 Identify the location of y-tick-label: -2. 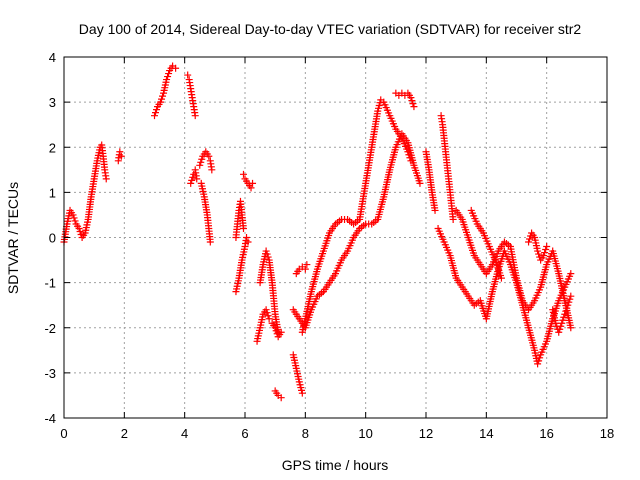
(50, 328).